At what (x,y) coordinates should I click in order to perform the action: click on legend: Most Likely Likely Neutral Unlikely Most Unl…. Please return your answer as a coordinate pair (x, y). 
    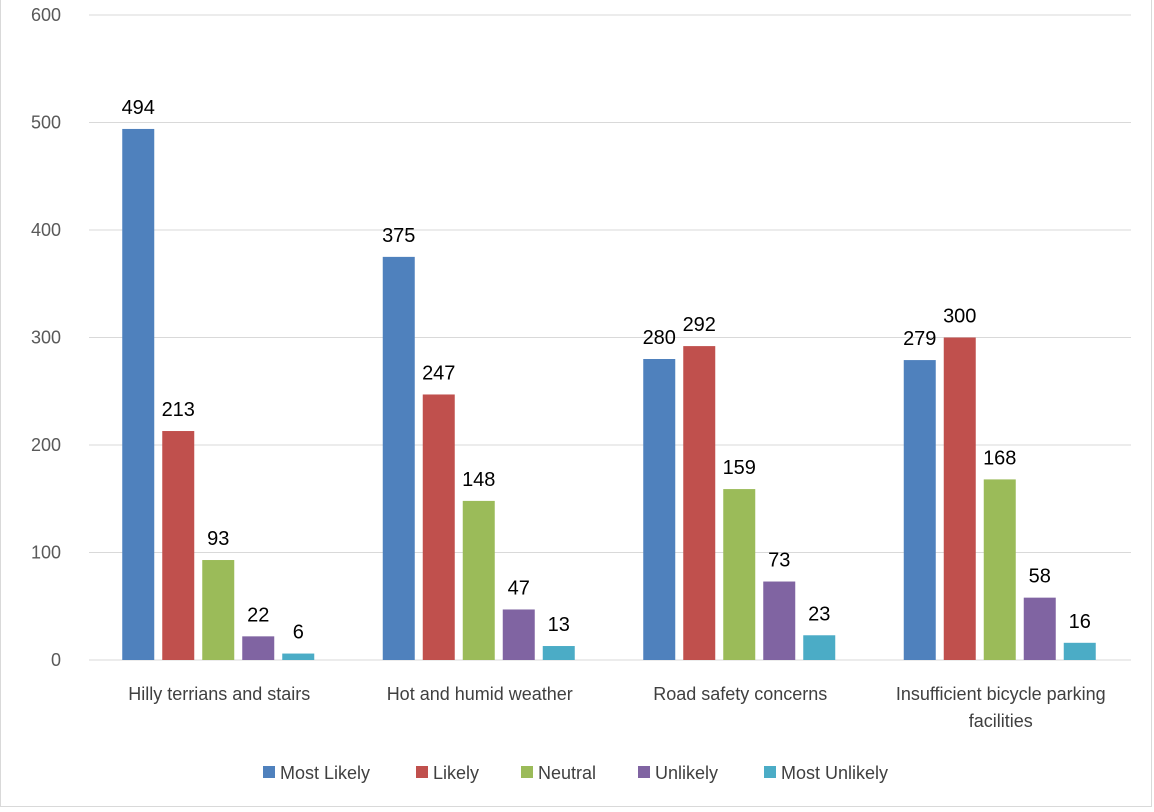
    Looking at the image, I should click on (575, 773).